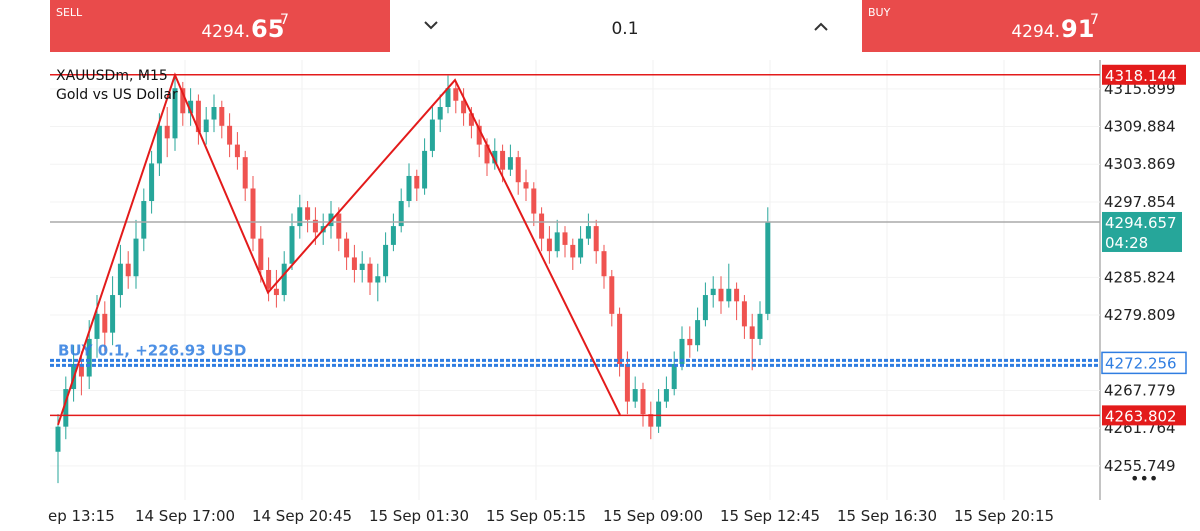 This screenshot has height=531, width=1200. I want to click on buy-price-sup: 7, so click(1094, 20).